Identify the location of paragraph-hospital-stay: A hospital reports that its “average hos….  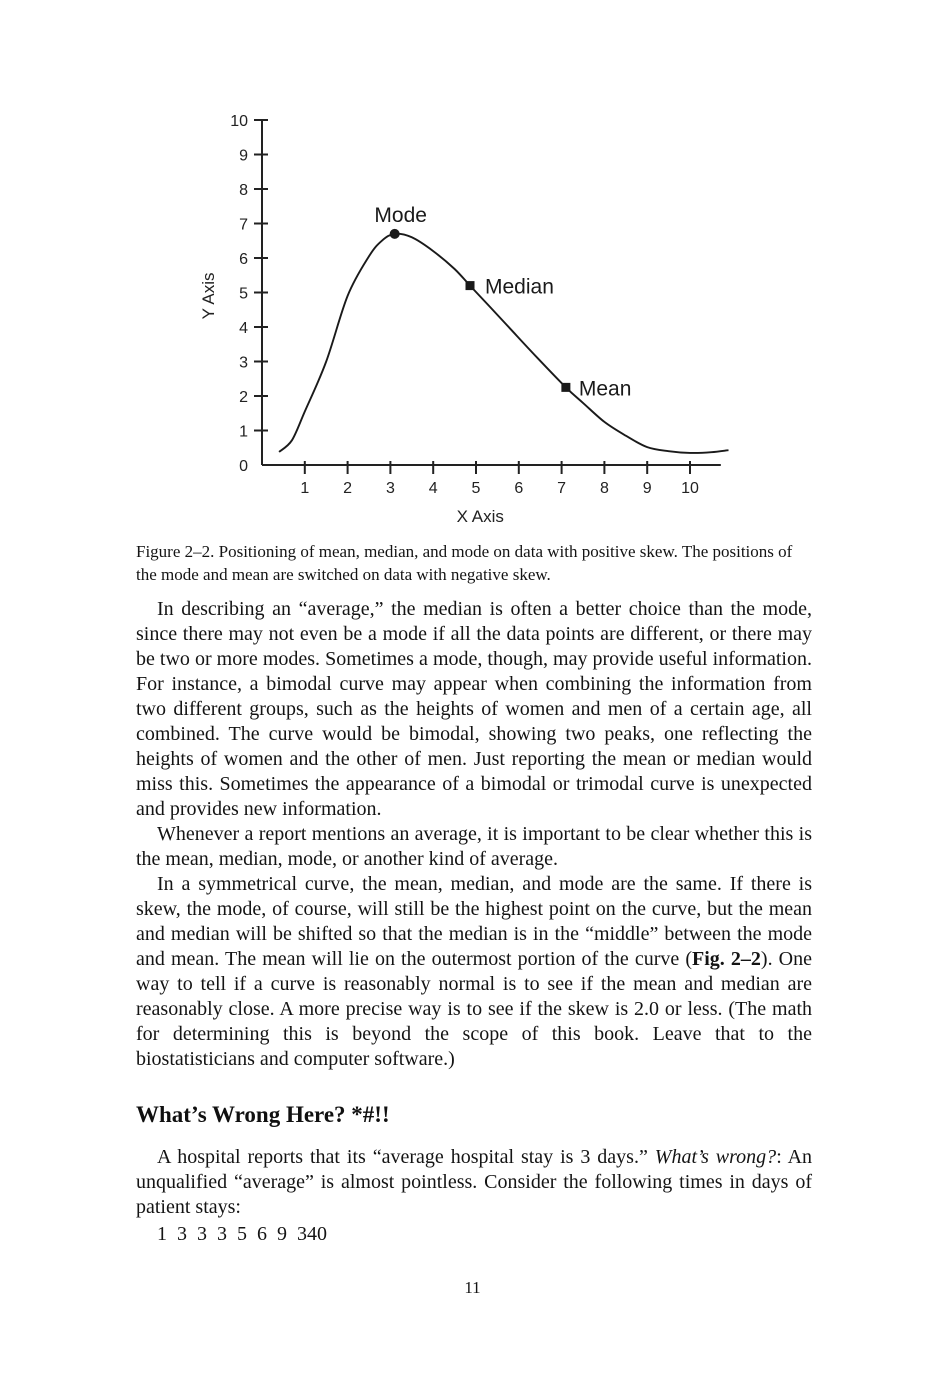
(474, 1182).